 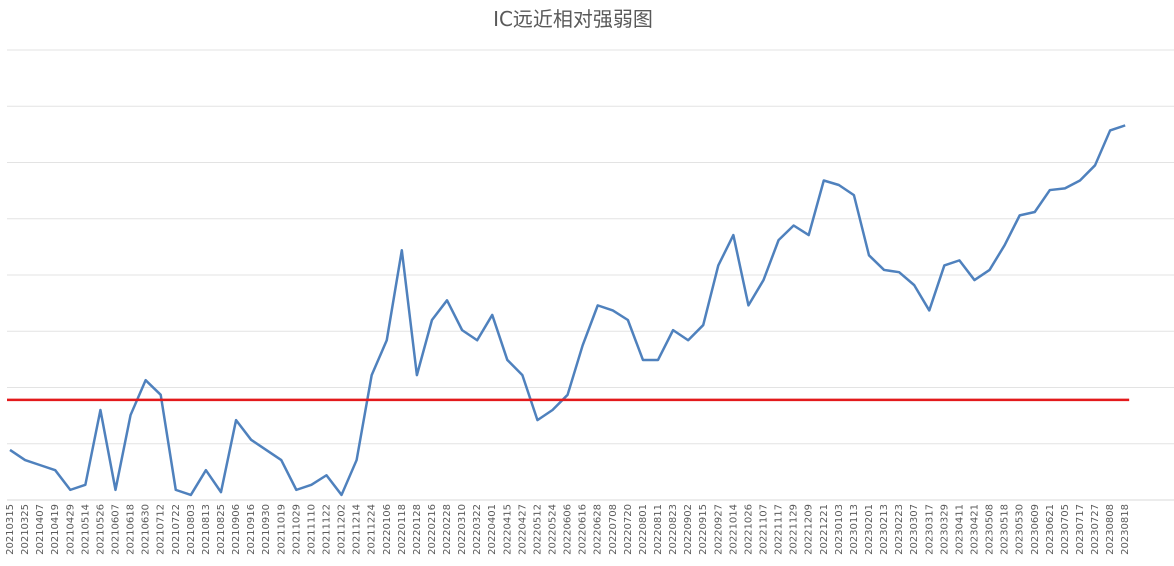 What do you see at coordinates (55, 529) in the screenshot?
I see `x-tick-label: 20210419` at bounding box center [55, 529].